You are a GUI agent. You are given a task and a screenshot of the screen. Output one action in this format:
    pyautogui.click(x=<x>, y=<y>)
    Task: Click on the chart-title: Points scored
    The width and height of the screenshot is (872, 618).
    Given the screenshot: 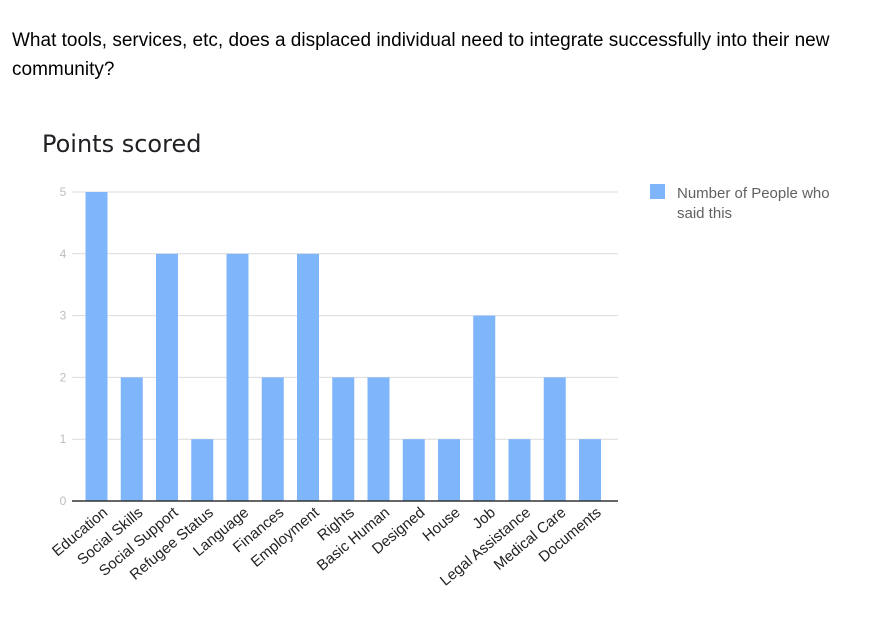 What is the action you would take?
    pyautogui.click(x=122, y=144)
    